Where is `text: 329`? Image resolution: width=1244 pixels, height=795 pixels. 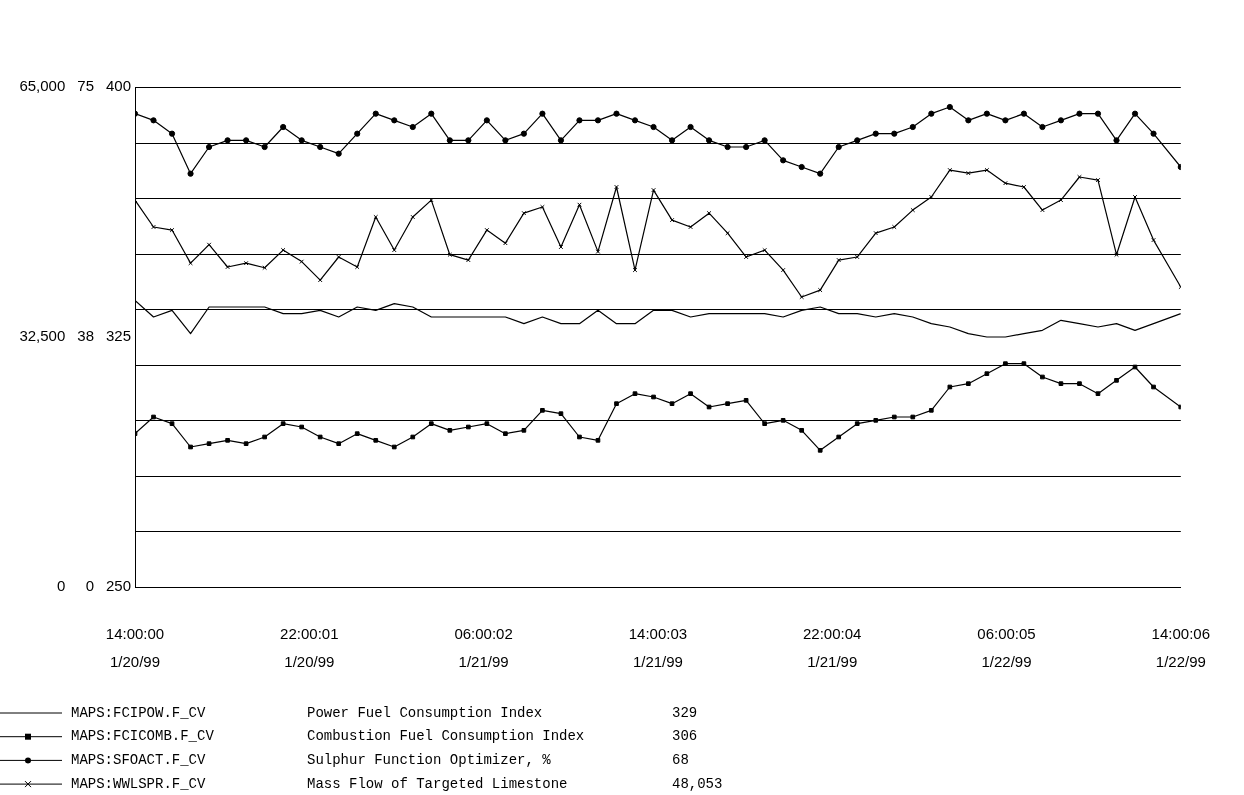
text: 329 is located at coordinates (685, 712).